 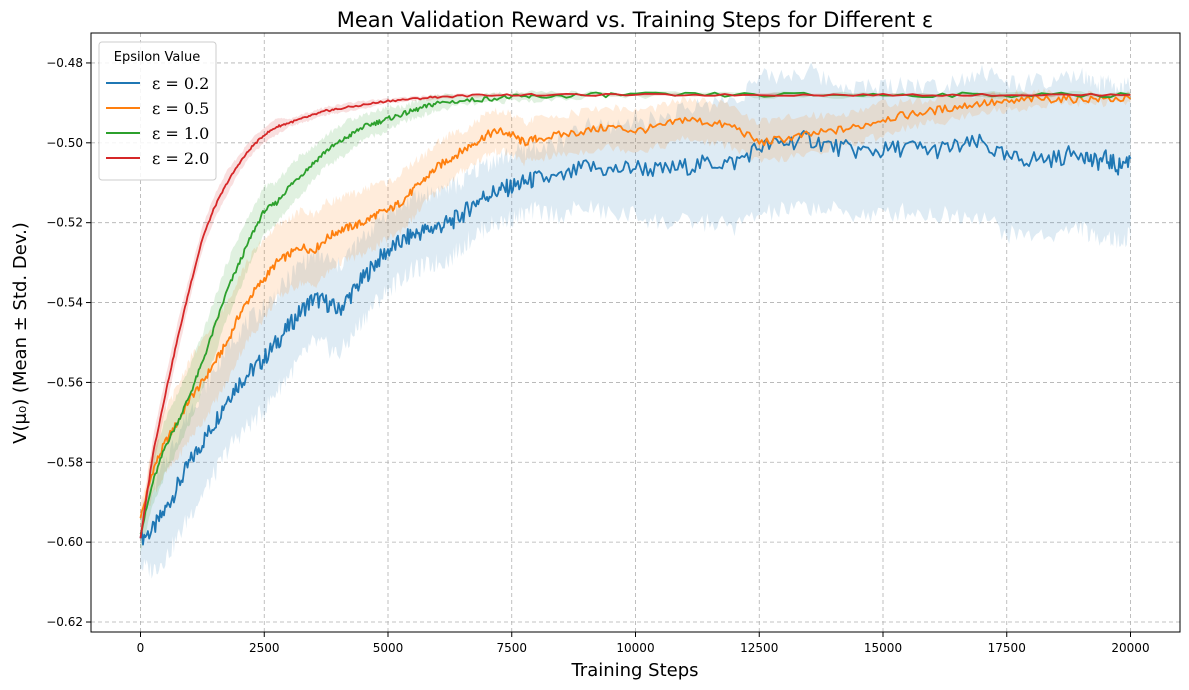 What do you see at coordinates (64, 63) in the screenshot?
I see `y-tick-label: −0.48` at bounding box center [64, 63].